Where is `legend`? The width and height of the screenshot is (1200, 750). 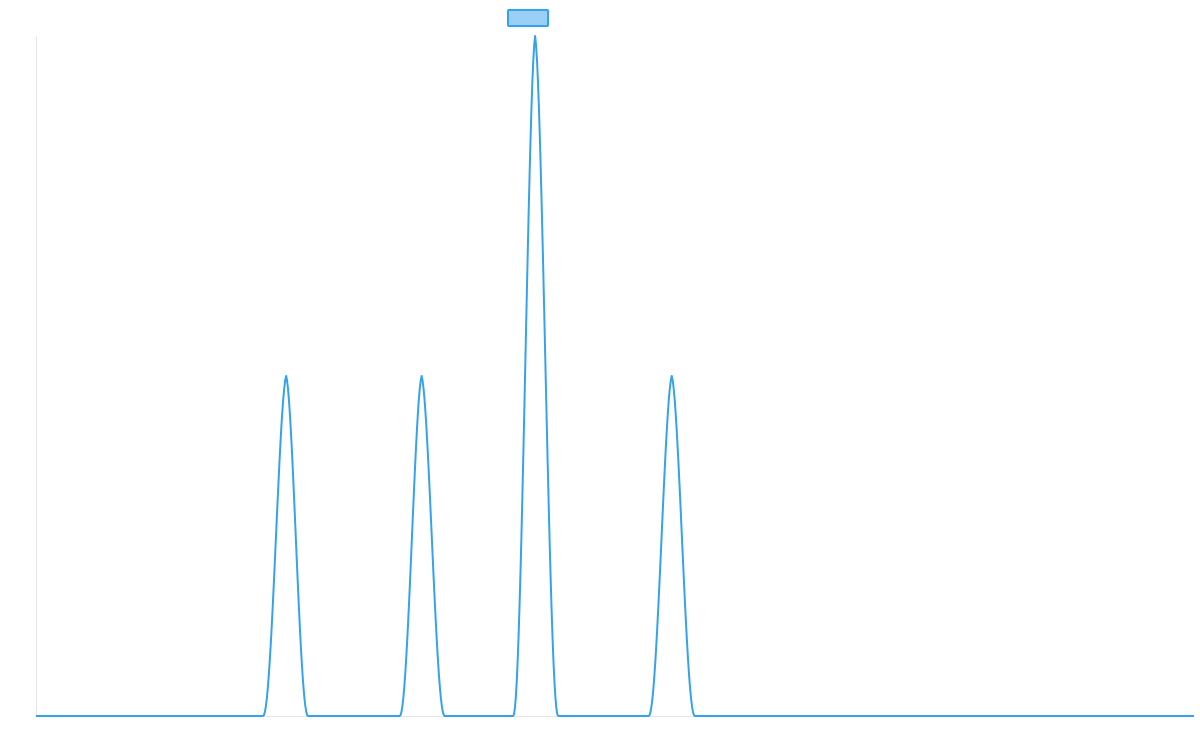
legend is located at coordinates (528, 18).